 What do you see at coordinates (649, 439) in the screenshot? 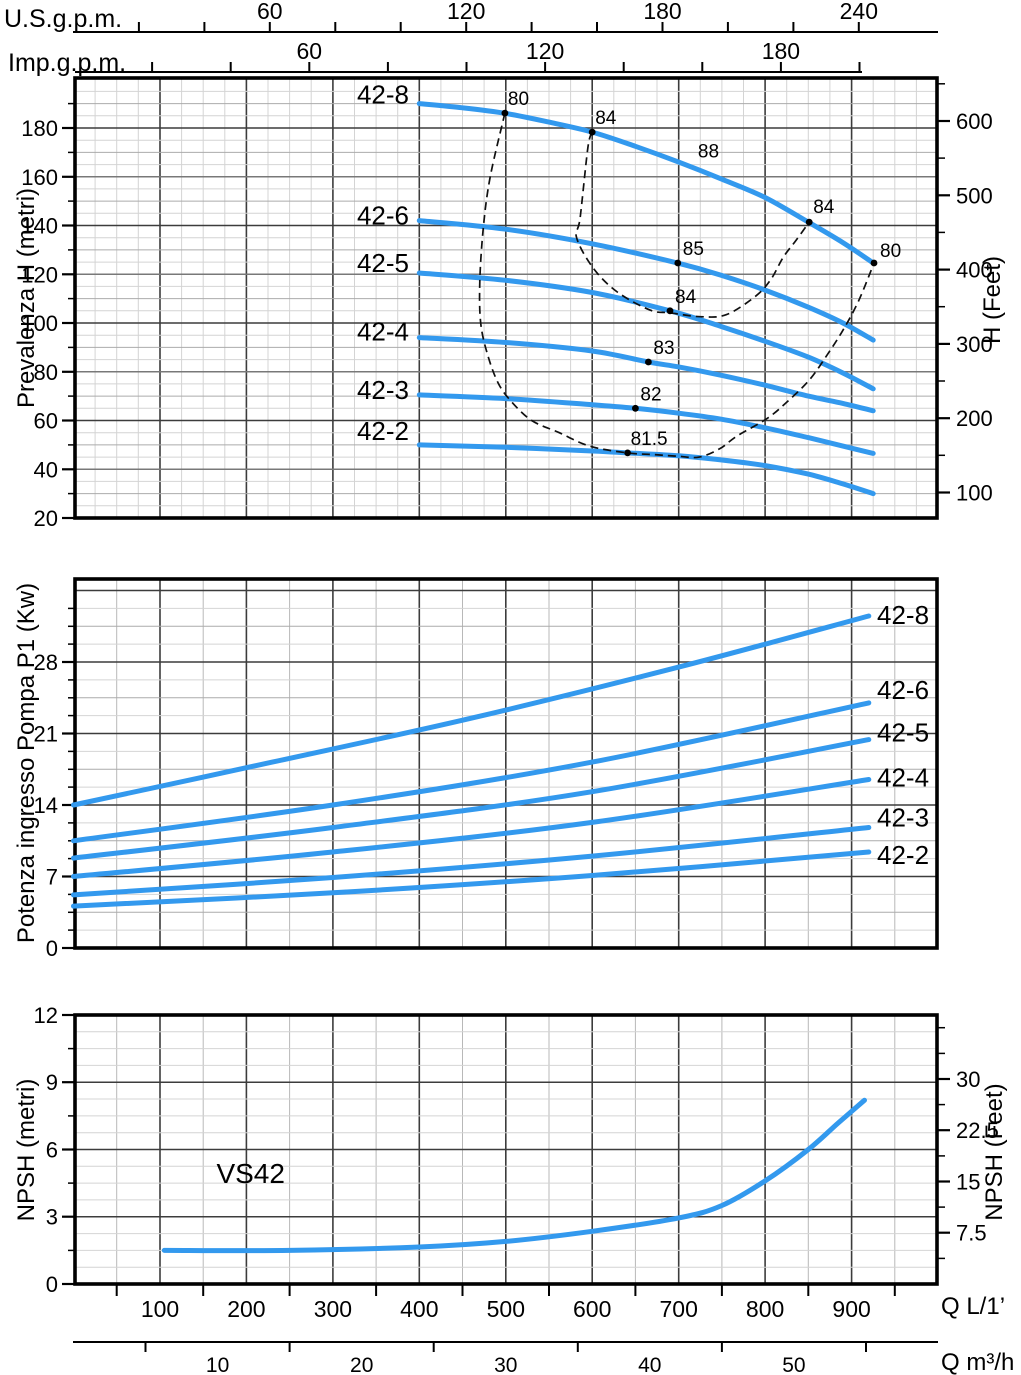
I see `efficiency-label-81.5: 81.5` at bounding box center [649, 439].